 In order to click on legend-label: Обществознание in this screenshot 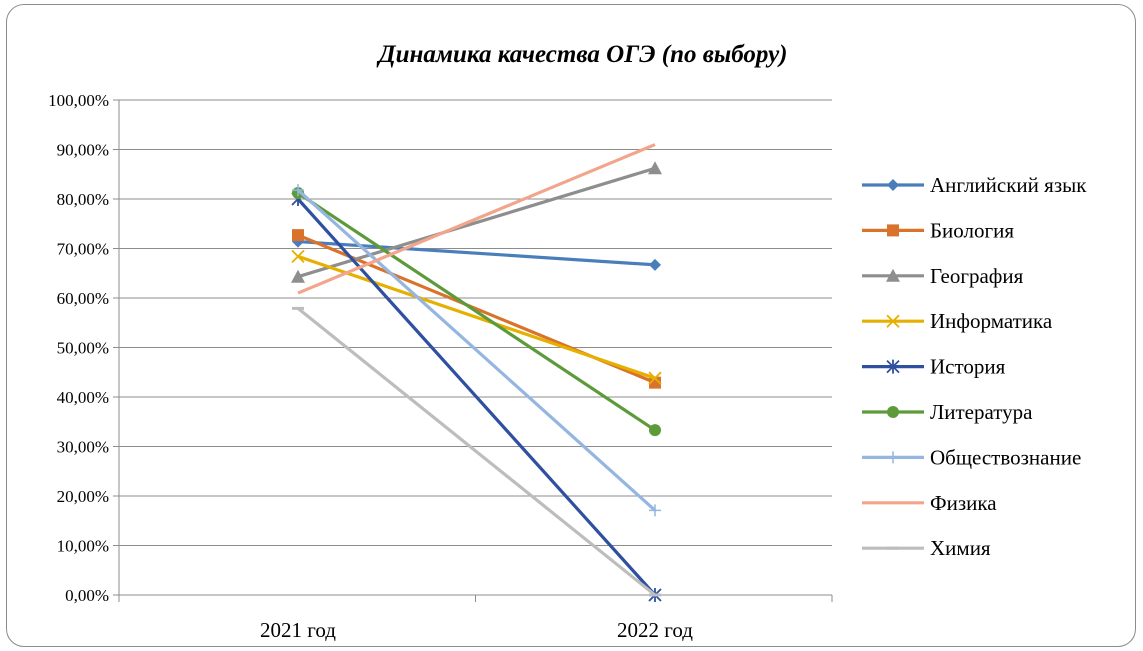, I will do `click(1005, 457)`.